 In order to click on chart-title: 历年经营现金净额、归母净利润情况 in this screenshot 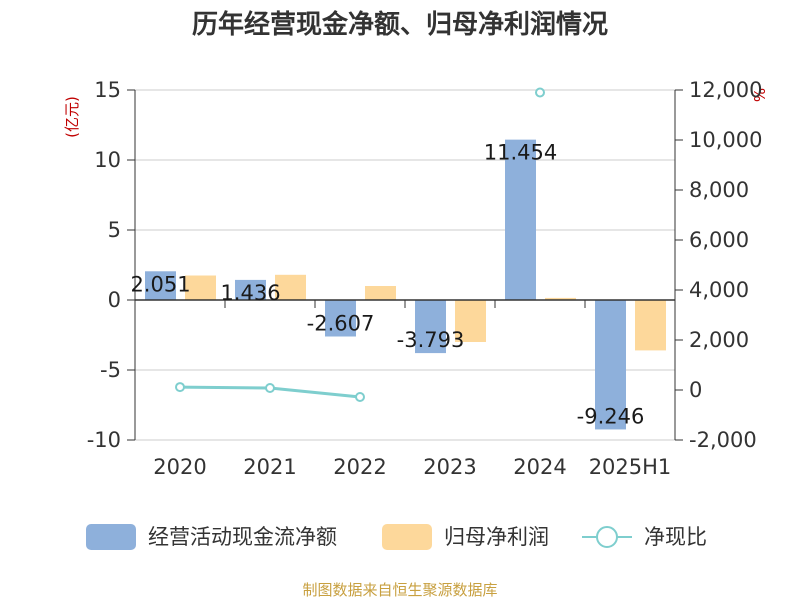, I will do `click(400, 24)`.